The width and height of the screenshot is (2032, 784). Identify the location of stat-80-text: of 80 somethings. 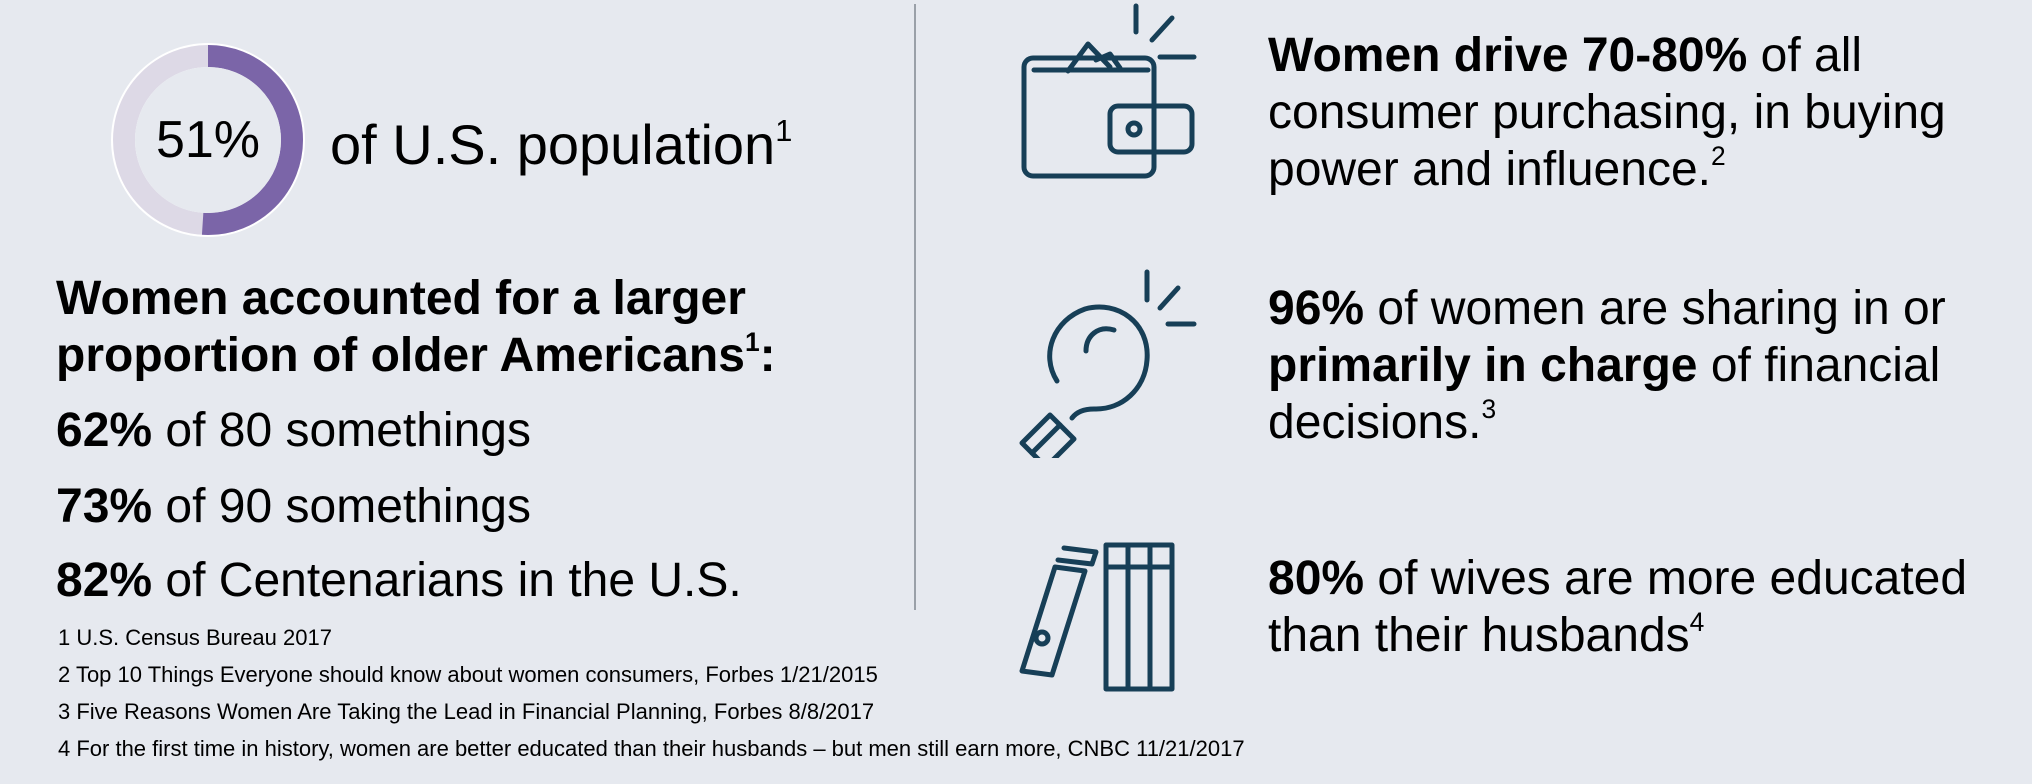
(341, 430).